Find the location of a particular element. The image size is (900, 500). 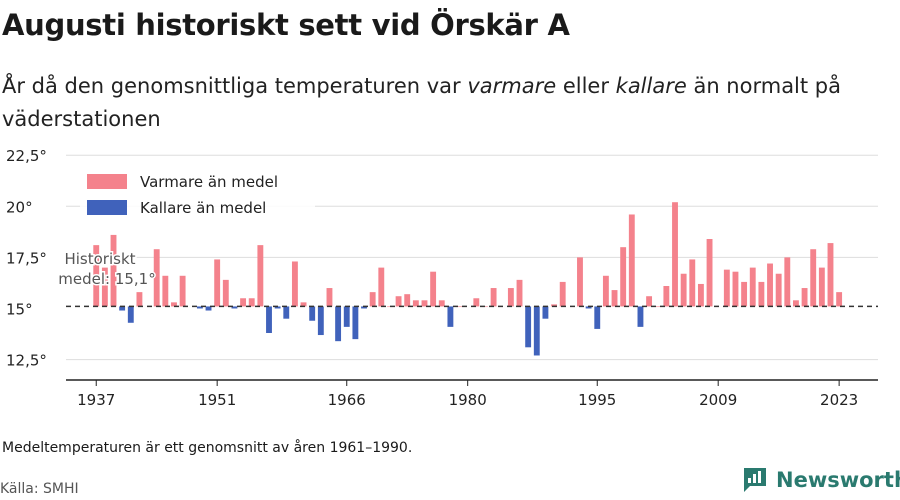

x-tick-label: 1937 is located at coordinates (96, 400).